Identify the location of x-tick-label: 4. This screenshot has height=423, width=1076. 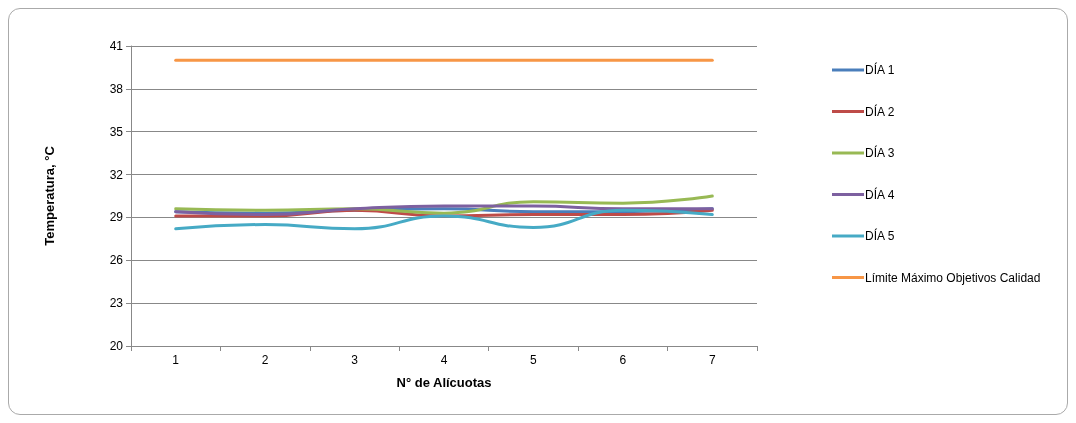
(444, 360).